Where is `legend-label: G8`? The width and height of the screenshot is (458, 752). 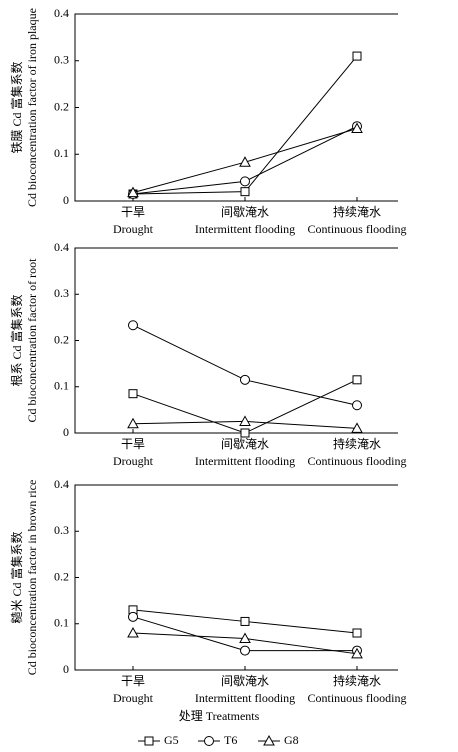
legend-label: G8 is located at coordinates (291, 740).